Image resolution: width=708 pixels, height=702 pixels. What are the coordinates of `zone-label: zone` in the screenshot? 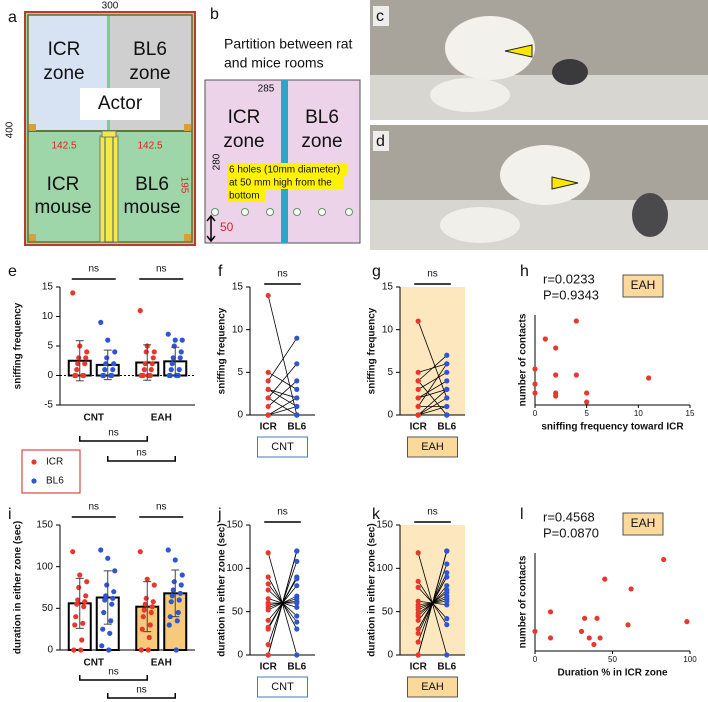 It's located at (63, 73).